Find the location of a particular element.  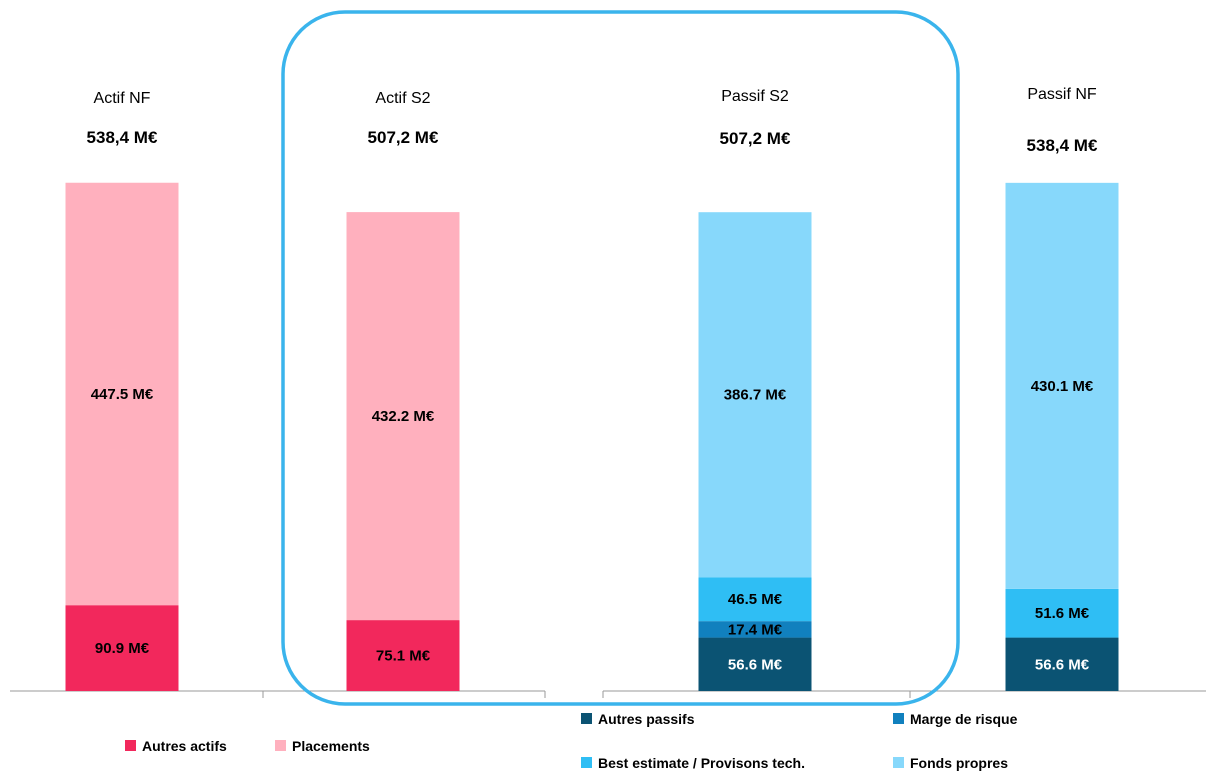

column-title-3: Passif S2 is located at coordinates (755, 96).